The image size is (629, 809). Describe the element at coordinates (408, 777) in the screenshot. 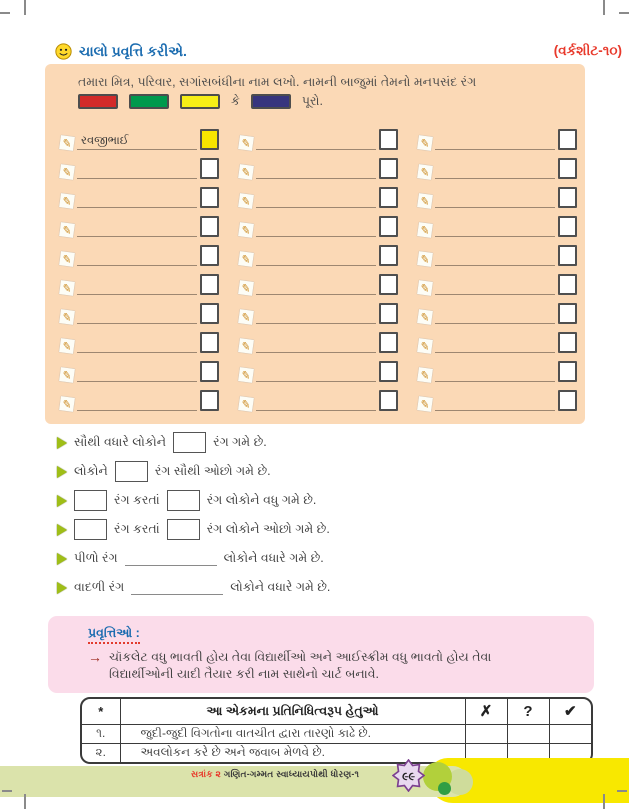

I see `page-number: ૯૯` at that location.